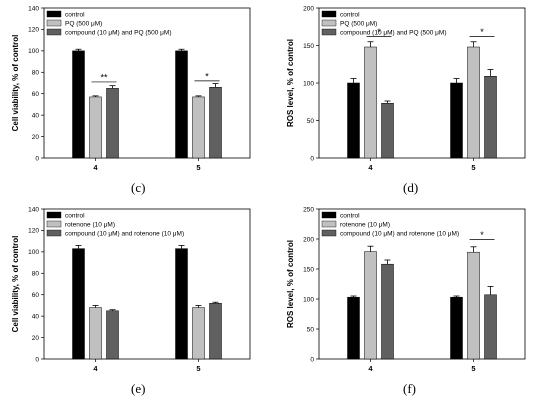 The image size is (550, 403). What do you see at coordinates (36, 316) in the screenshot?
I see `y-tick-label: 40` at bounding box center [36, 316].